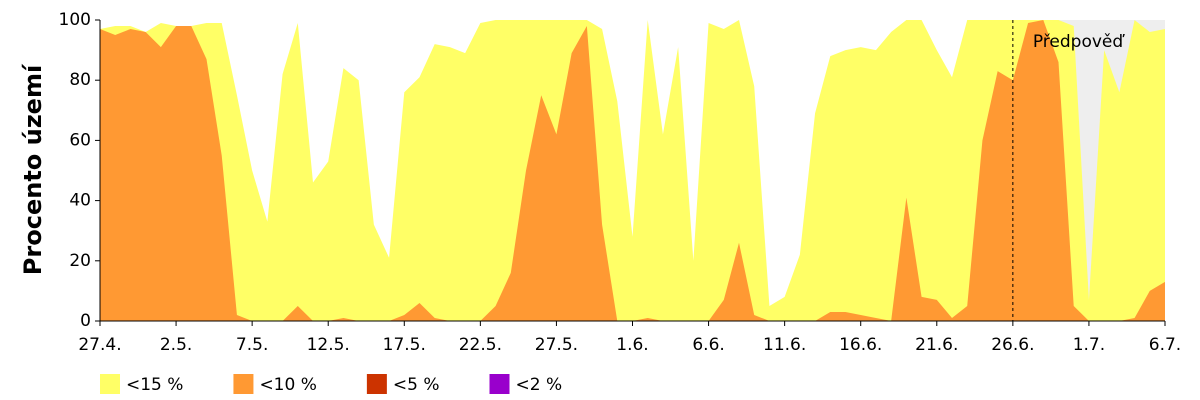 This screenshot has width=1200, height=400. What do you see at coordinates (1012, 345) in the screenshot?
I see `x-tick-label: 26.6.` at bounding box center [1012, 345].